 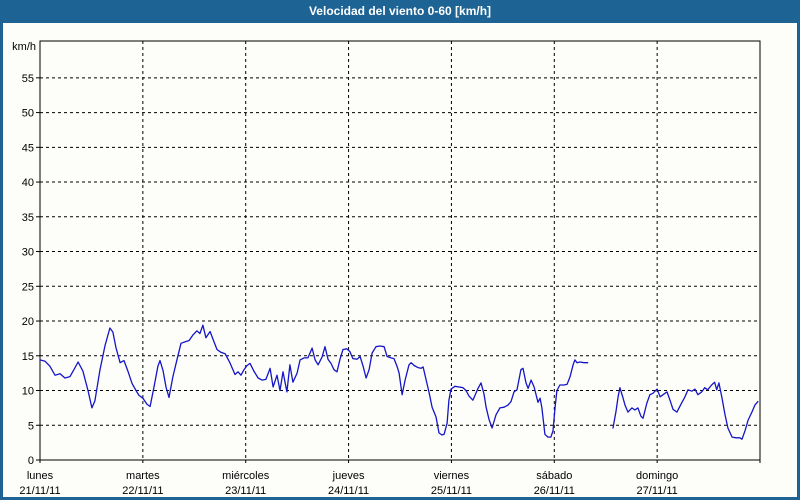 What do you see at coordinates (31, 426) in the screenshot?
I see `y-tick-label: 5` at bounding box center [31, 426].